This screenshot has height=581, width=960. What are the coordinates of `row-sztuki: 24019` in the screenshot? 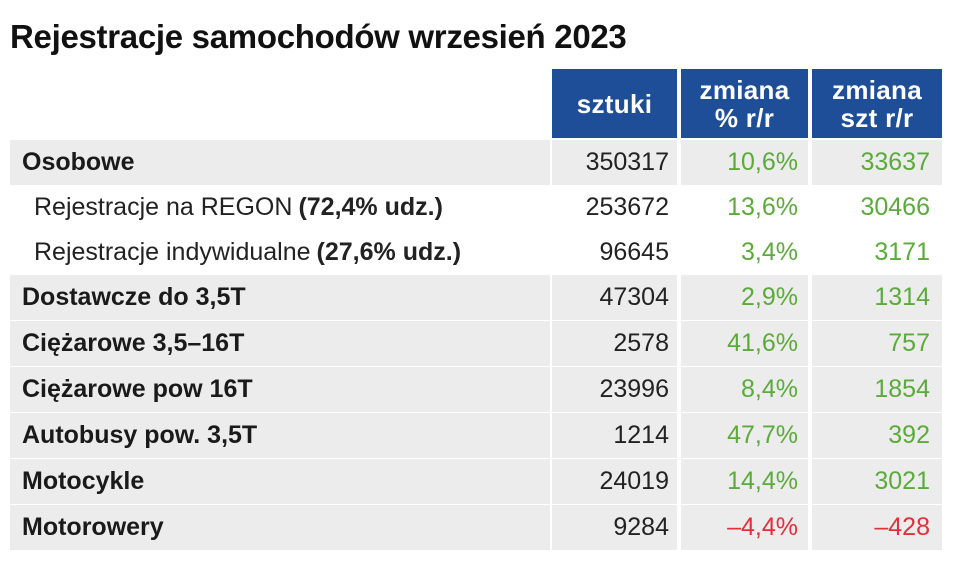 It's located at (614, 481).